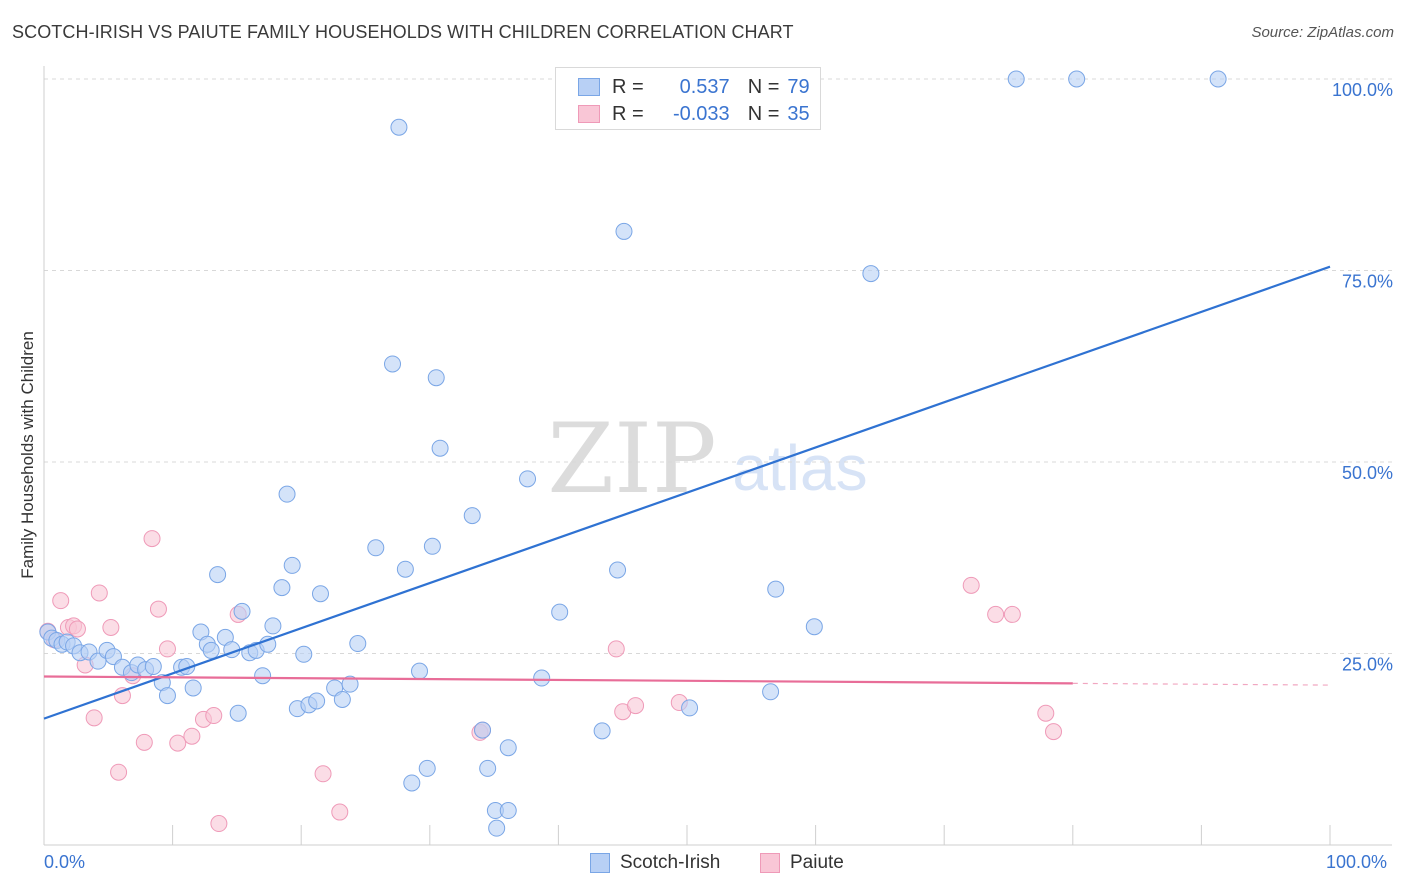  I want to click on legend-item-paiute: Paiute, so click(802, 863).